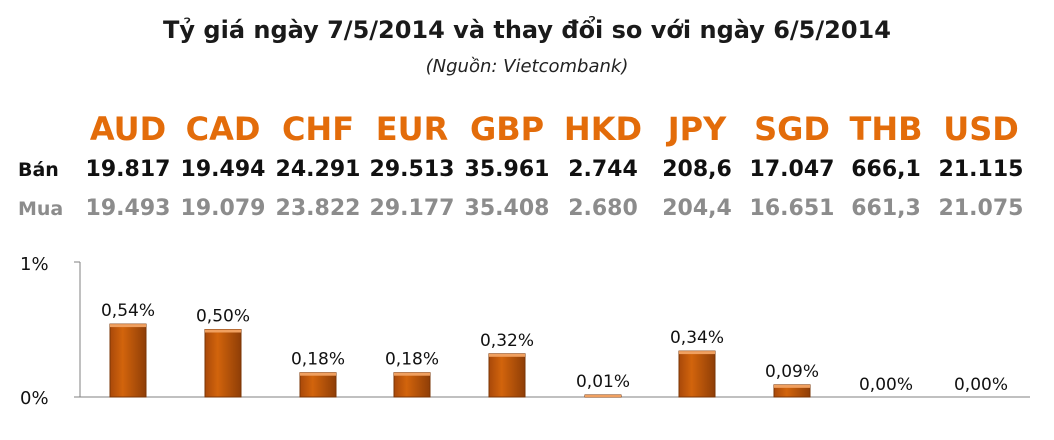  I want to click on buy-rate-hkd: 2.680, so click(603, 208).